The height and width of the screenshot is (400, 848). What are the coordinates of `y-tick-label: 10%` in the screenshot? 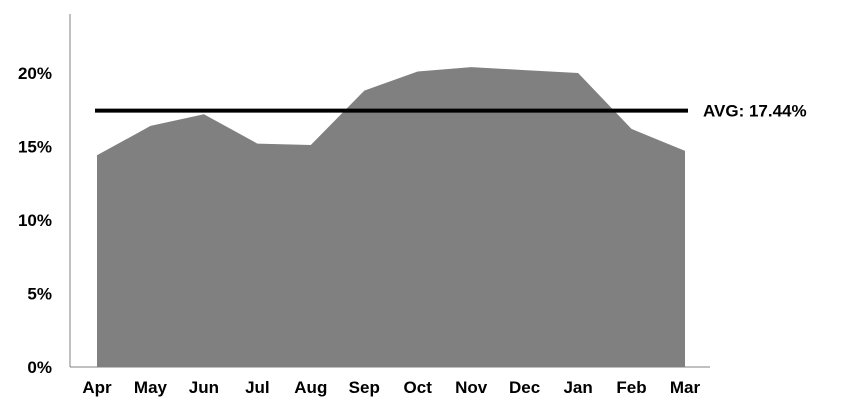 It's located at (35, 220).